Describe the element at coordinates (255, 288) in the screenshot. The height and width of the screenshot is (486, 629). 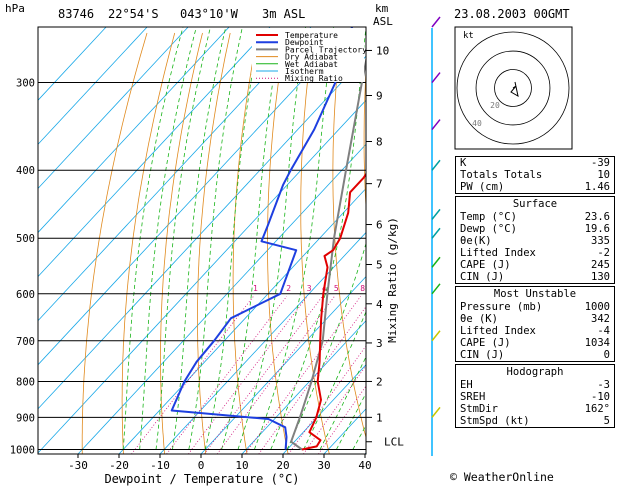
I see `mixing-ratio-label: 1` at that location.